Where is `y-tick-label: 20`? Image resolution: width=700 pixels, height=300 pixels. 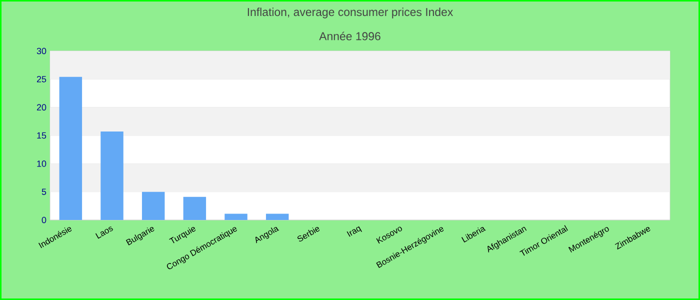 y-tick-label: 20 is located at coordinates (41, 107).